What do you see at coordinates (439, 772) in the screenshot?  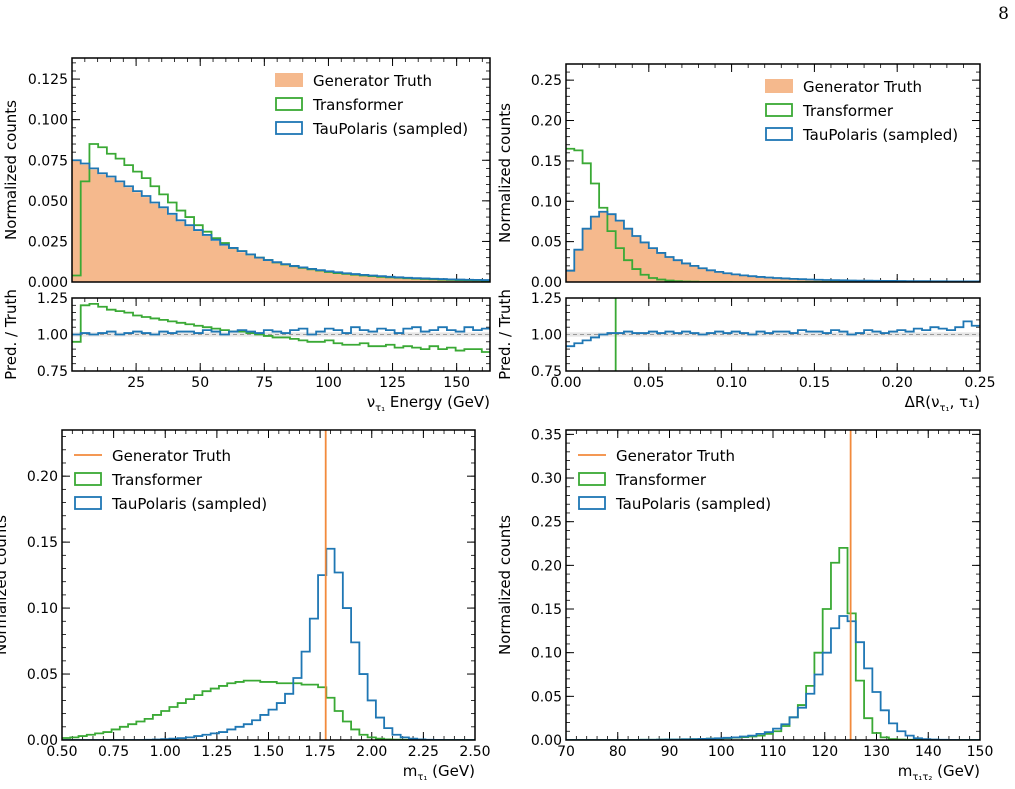 I see `x-axis-label: mτ₁ (GeV)` at bounding box center [439, 772].